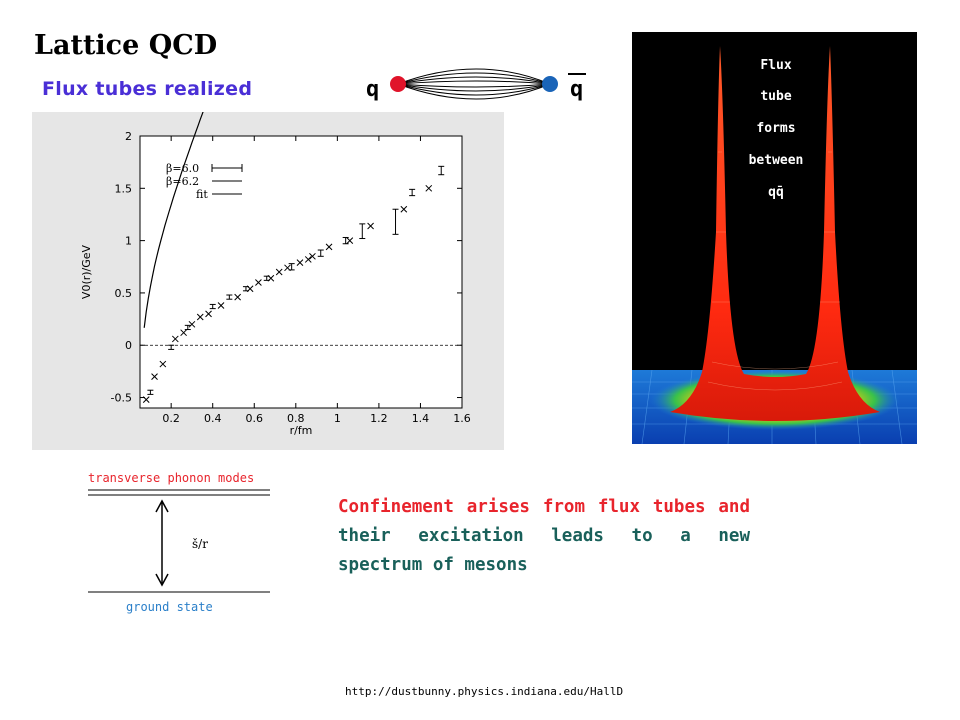 The width and height of the screenshot is (960, 720). What do you see at coordinates (179, 542) in the screenshot?
I see `energy-level-diagram: transverse phonon modes š/r ground state` at bounding box center [179, 542].